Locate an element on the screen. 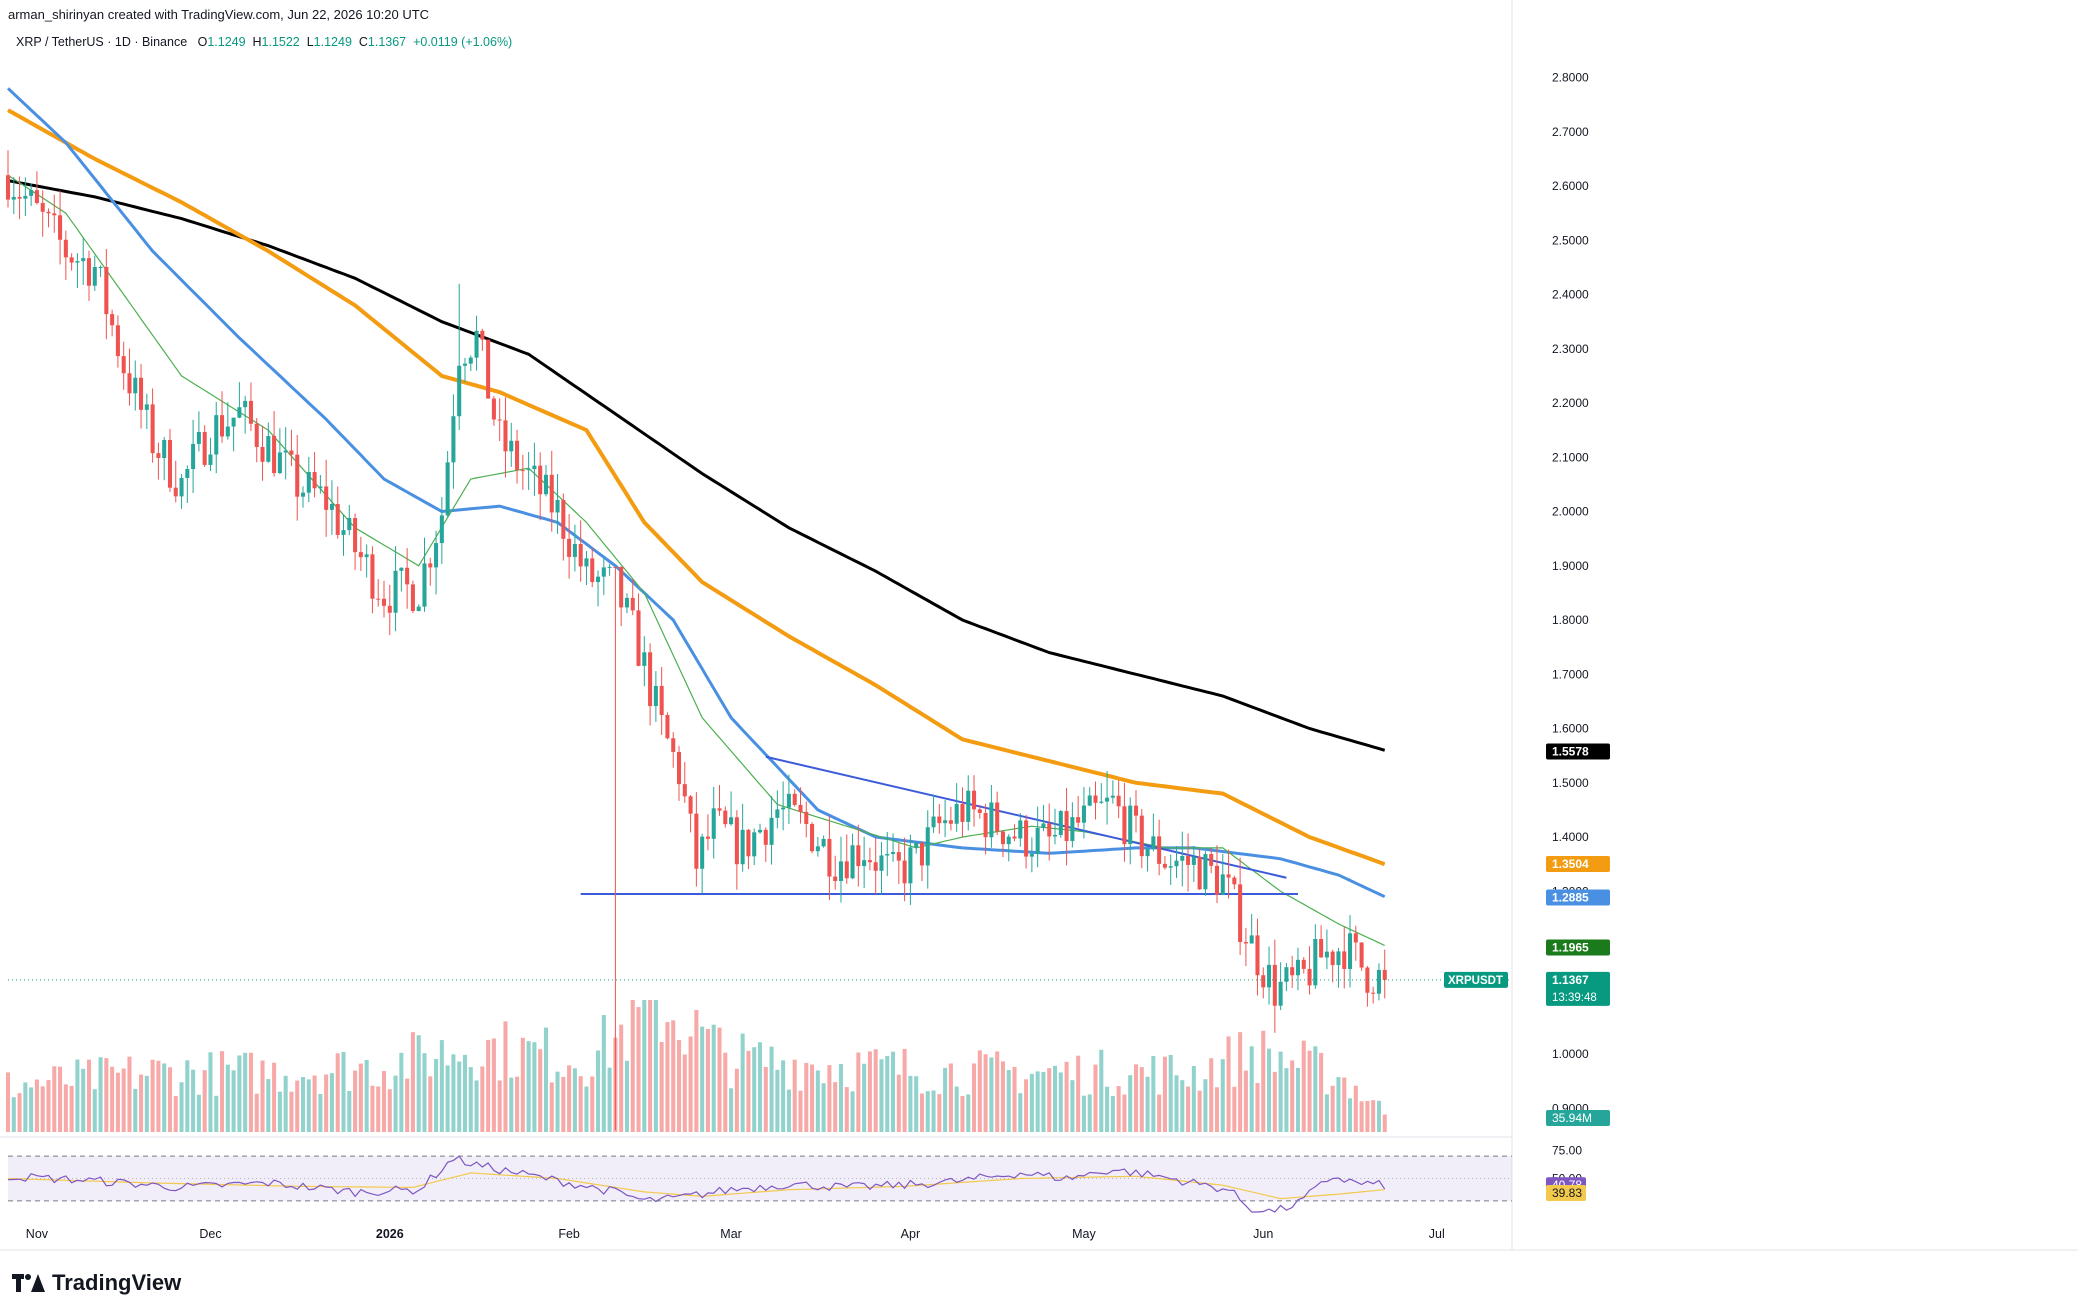 The image size is (2078, 1312). price-tick-label-9: 1.9000 is located at coordinates (1570, 566).